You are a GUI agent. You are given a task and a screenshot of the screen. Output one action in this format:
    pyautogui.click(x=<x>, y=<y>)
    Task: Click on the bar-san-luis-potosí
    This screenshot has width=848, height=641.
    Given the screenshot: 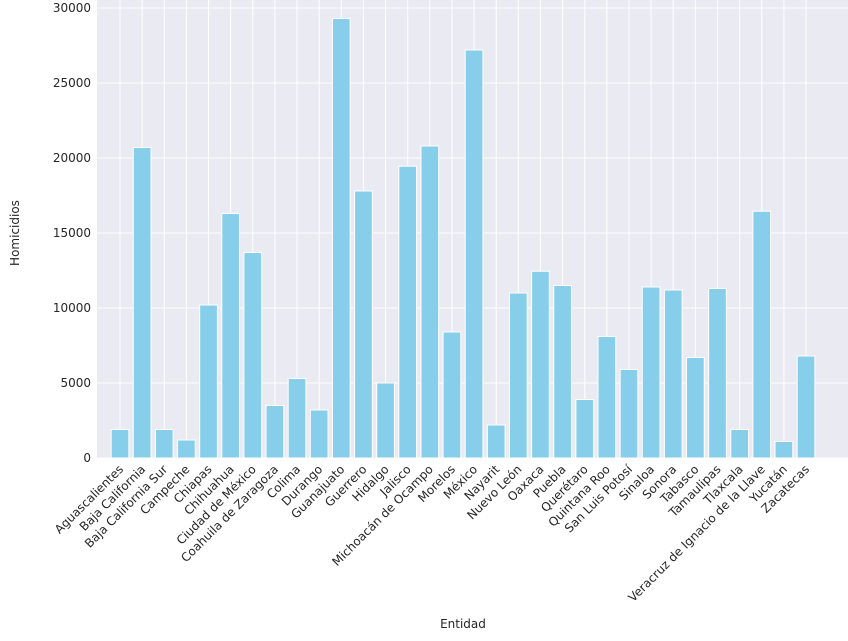 What is the action you would take?
    pyautogui.click(x=629, y=414)
    